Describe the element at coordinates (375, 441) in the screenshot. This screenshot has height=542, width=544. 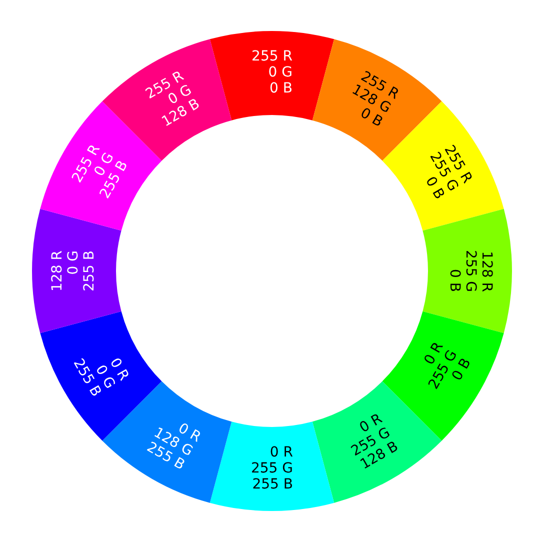
I see `slice-label: 0 R 255 G 128 B` at that location.